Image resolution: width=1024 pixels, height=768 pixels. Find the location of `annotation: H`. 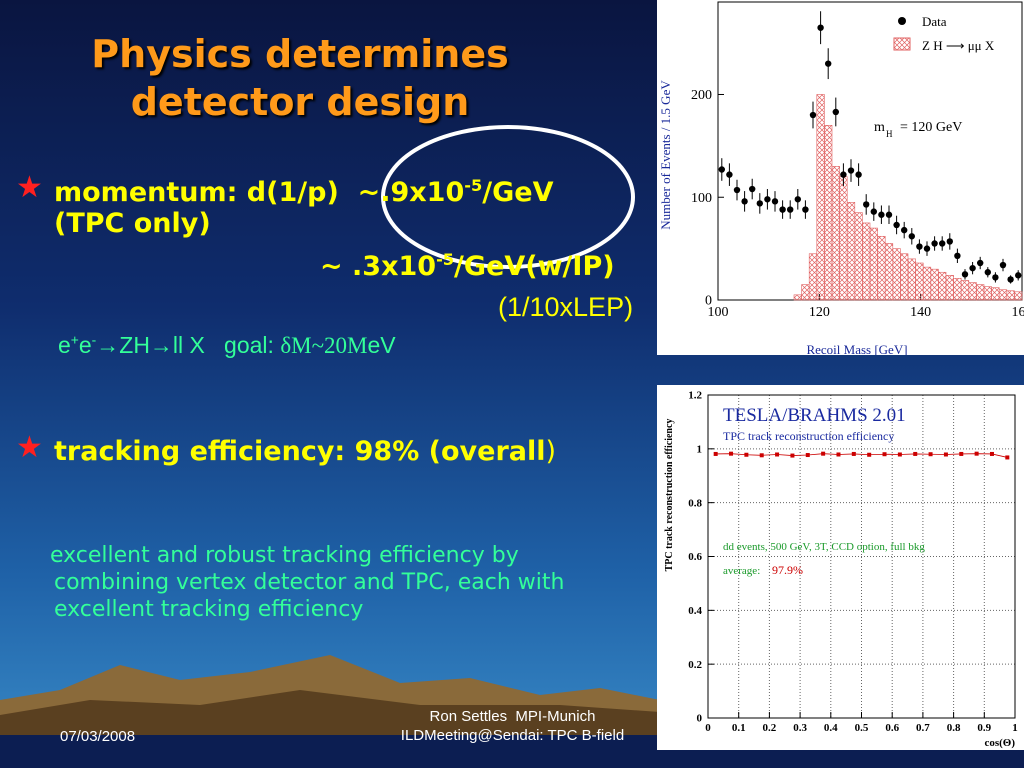

annotation: H is located at coordinates (889, 134).